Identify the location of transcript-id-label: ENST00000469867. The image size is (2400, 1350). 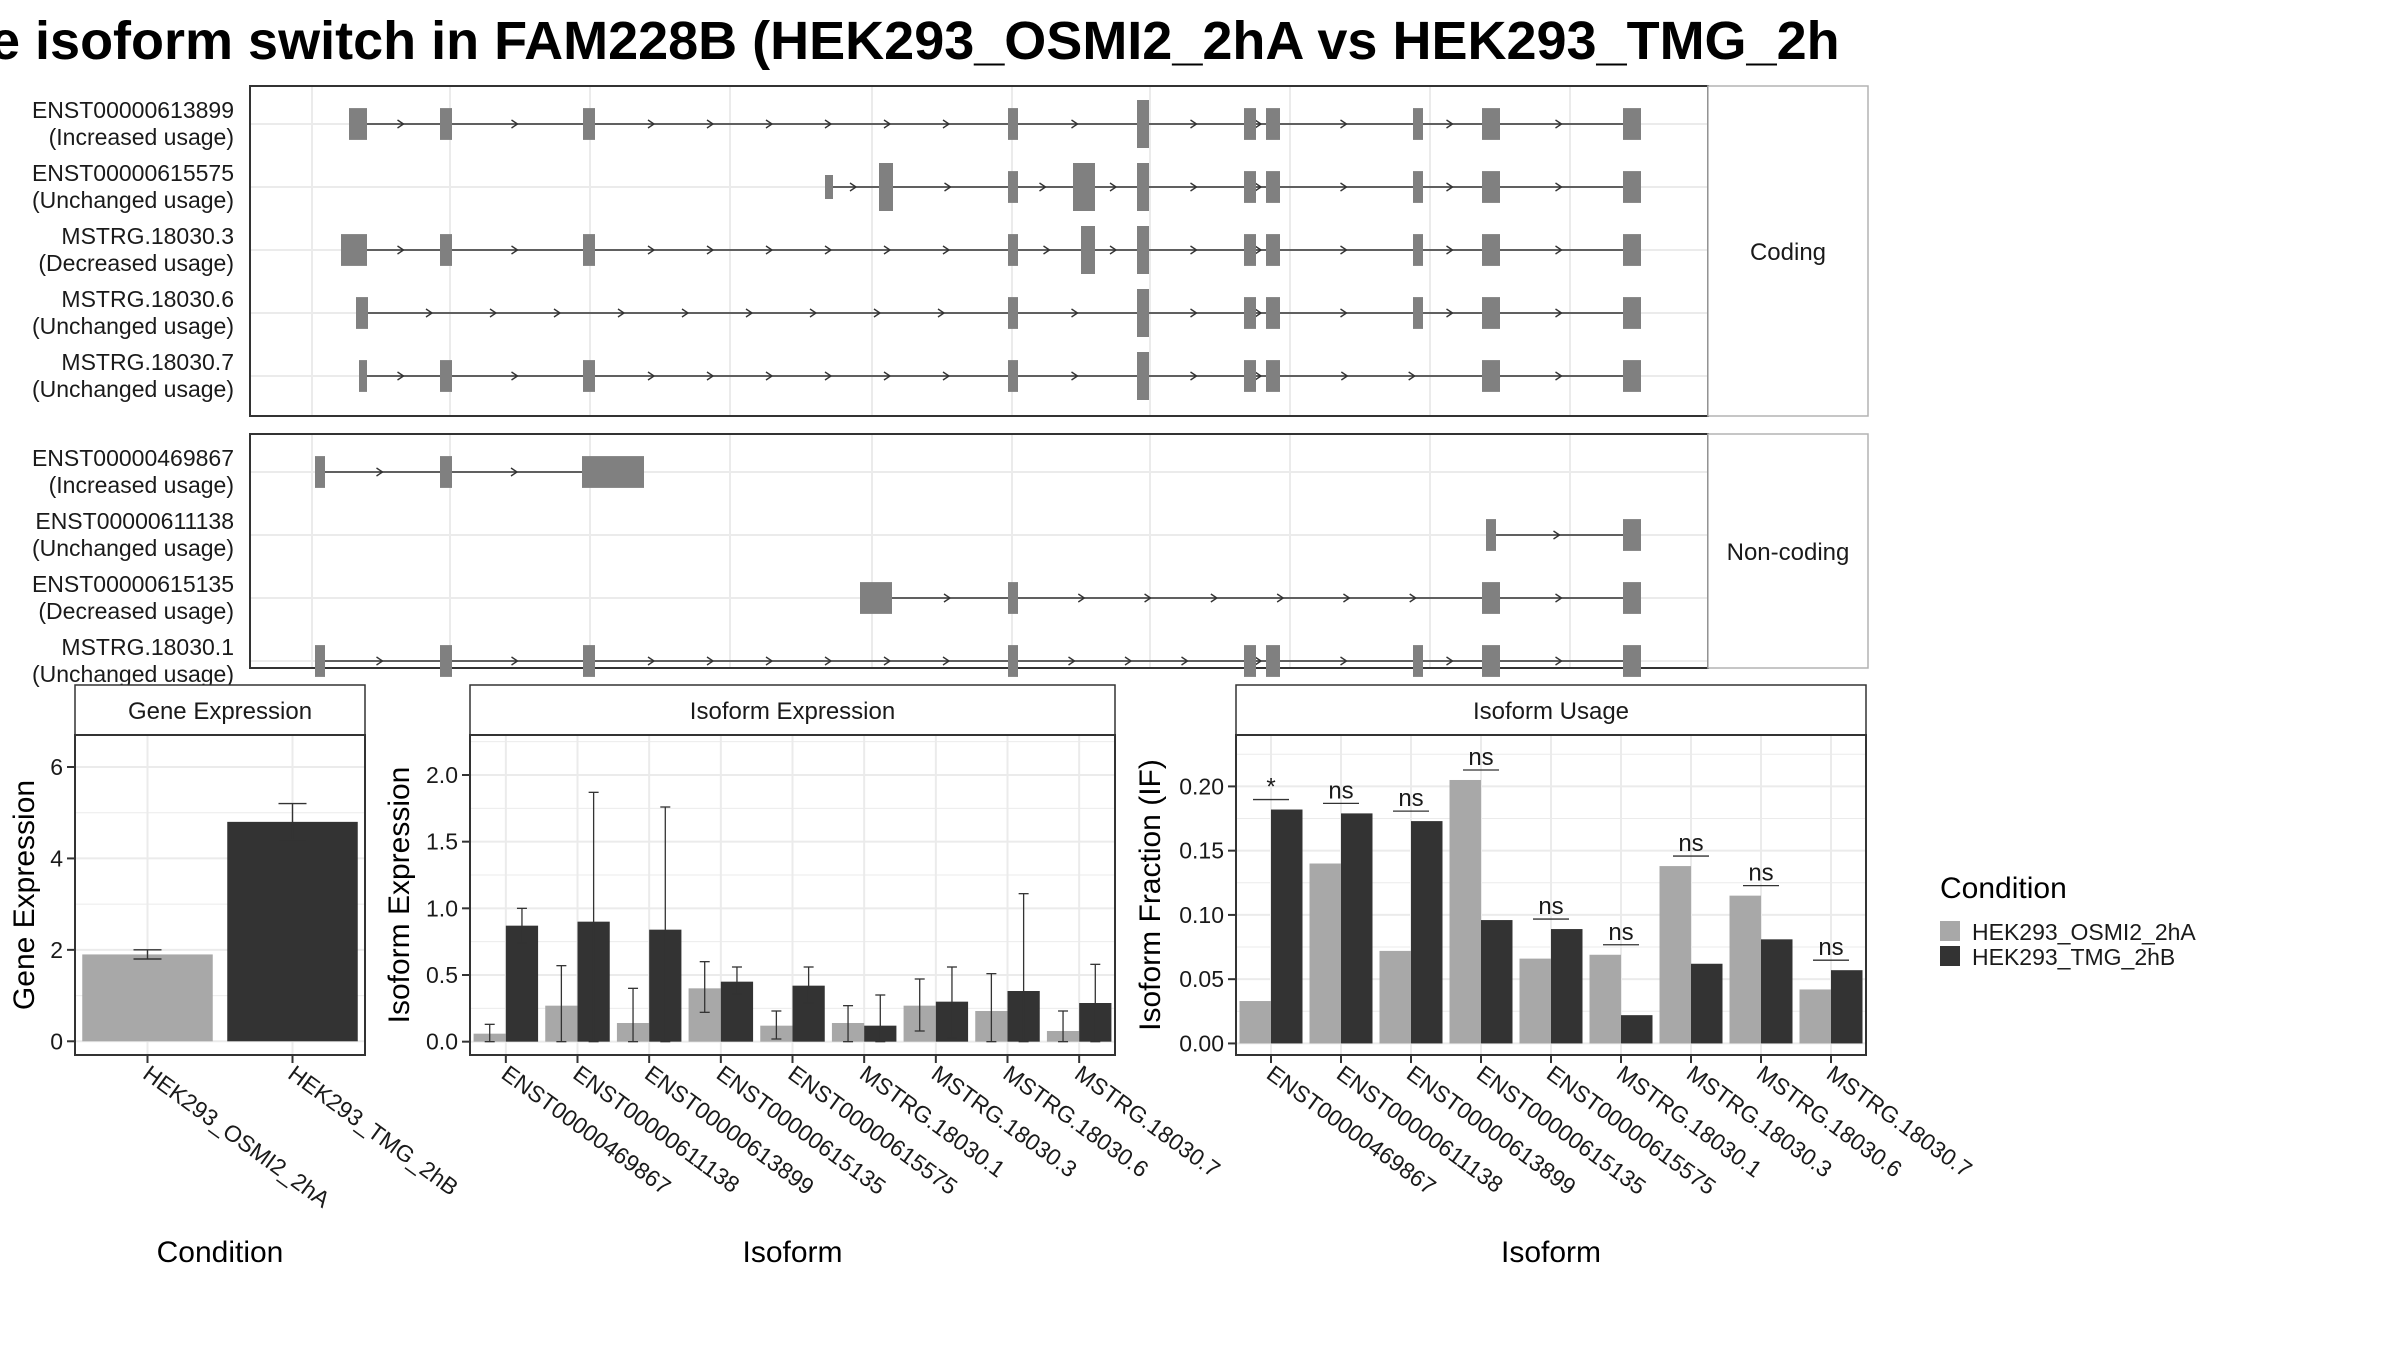
(133, 458).